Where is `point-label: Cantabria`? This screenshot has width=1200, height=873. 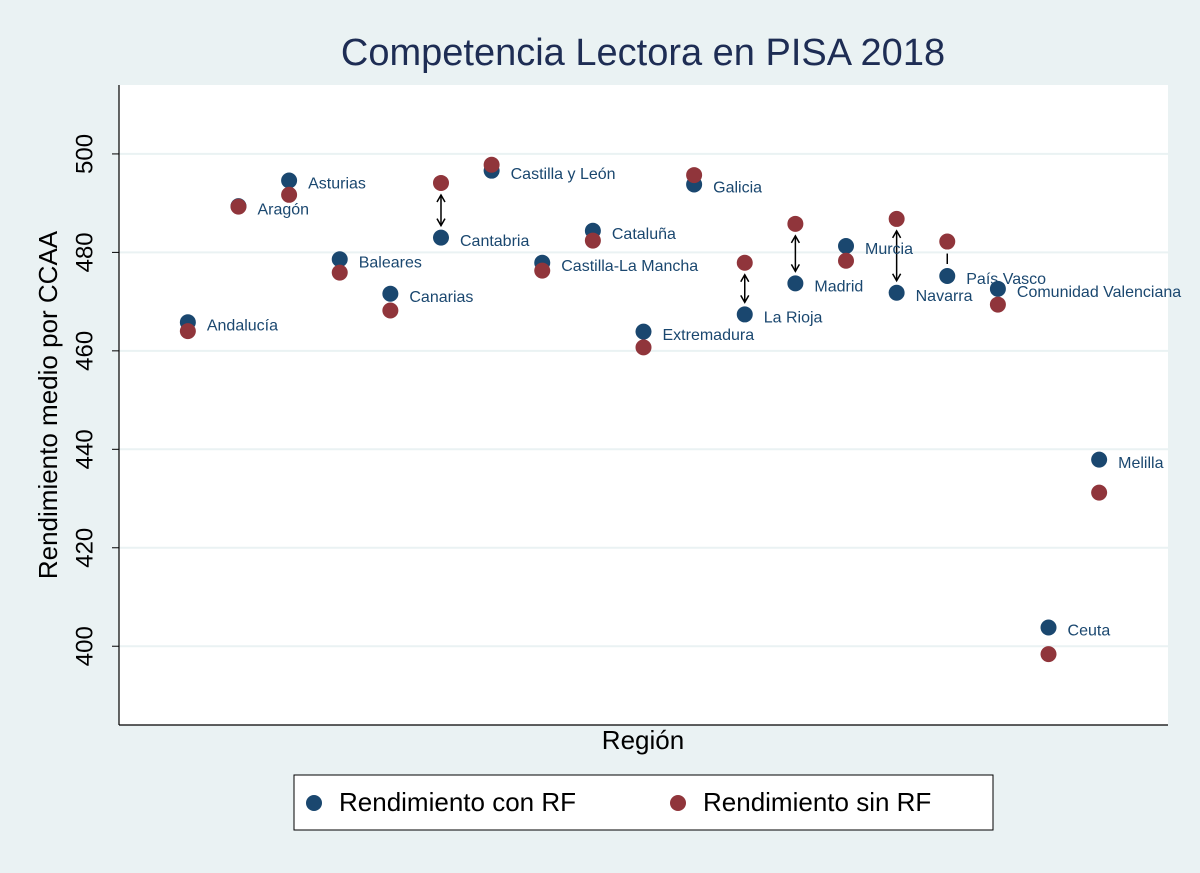 point-label: Cantabria is located at coordinates (494, 241).